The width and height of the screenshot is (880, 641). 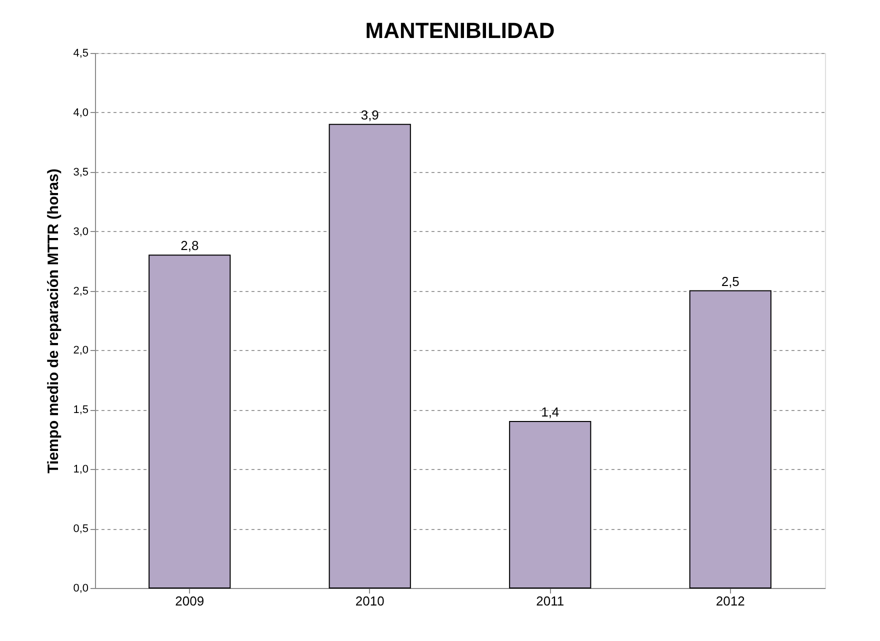 What do you see at coordinates (80, 588) in the screenshot?
I see `y-tick-label: 0,0` at bounding box center [80, 588].